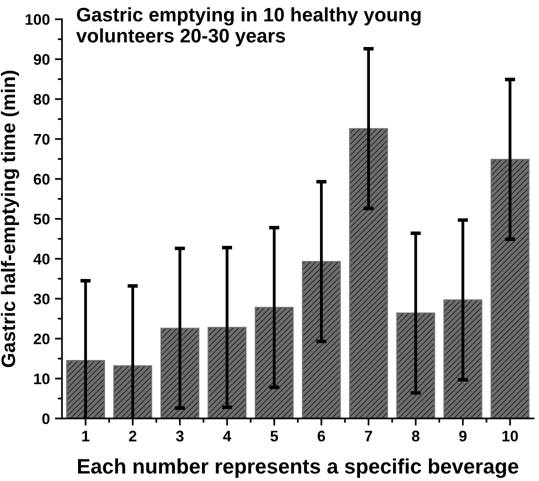 The width and height of the screenshot is (539, 481). I want to click on x-tick-label: 10, so click(510, 436).